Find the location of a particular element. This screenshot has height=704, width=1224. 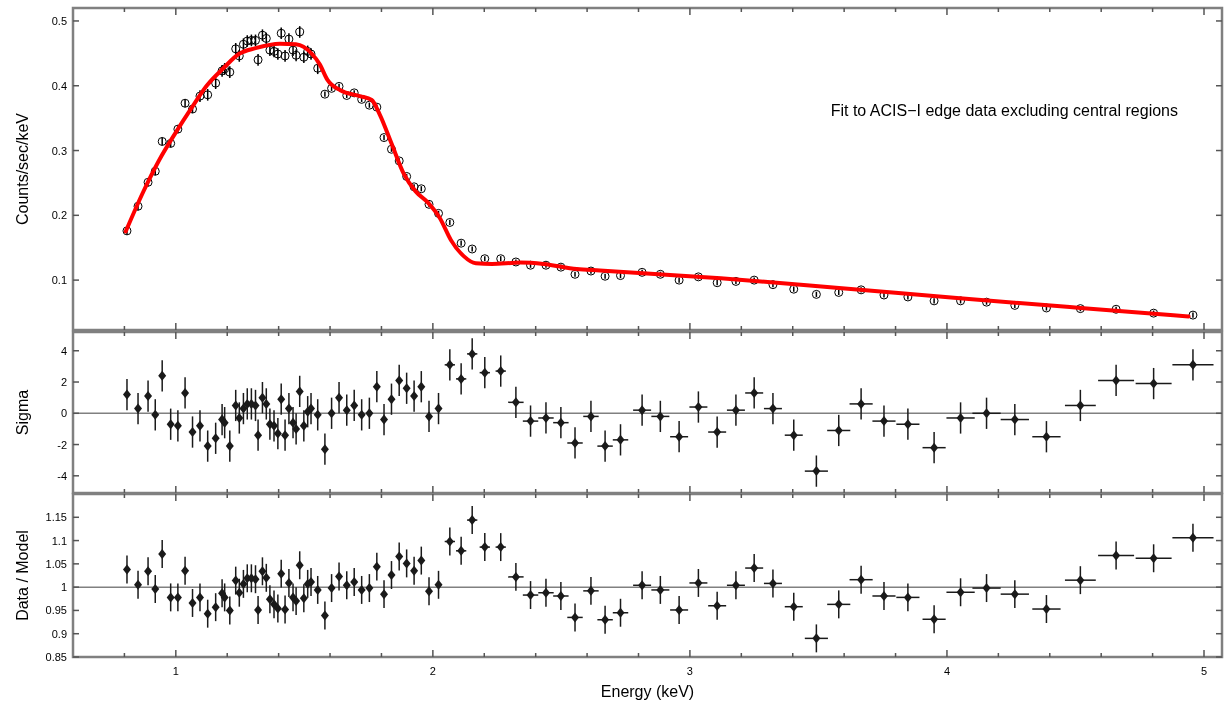

y-axis-title: Sigma is located at coordinates (22, 412).